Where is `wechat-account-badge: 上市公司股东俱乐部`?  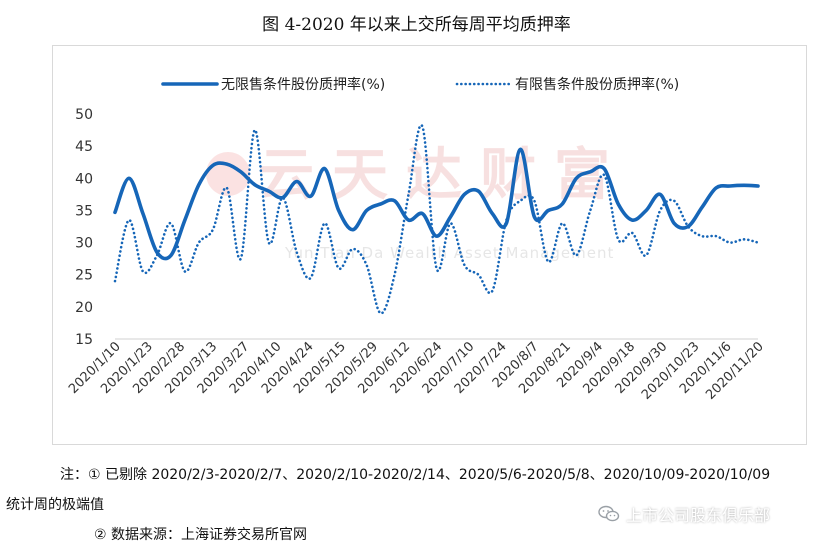 wechat-account-badge: 上市公司股东俱乐部 is located at coordinates (684, 514).